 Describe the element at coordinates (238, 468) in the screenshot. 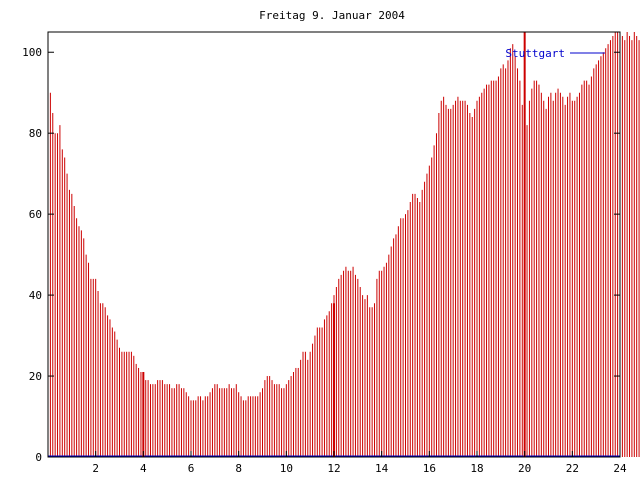

I see `x-tick-label: 8` at that location.